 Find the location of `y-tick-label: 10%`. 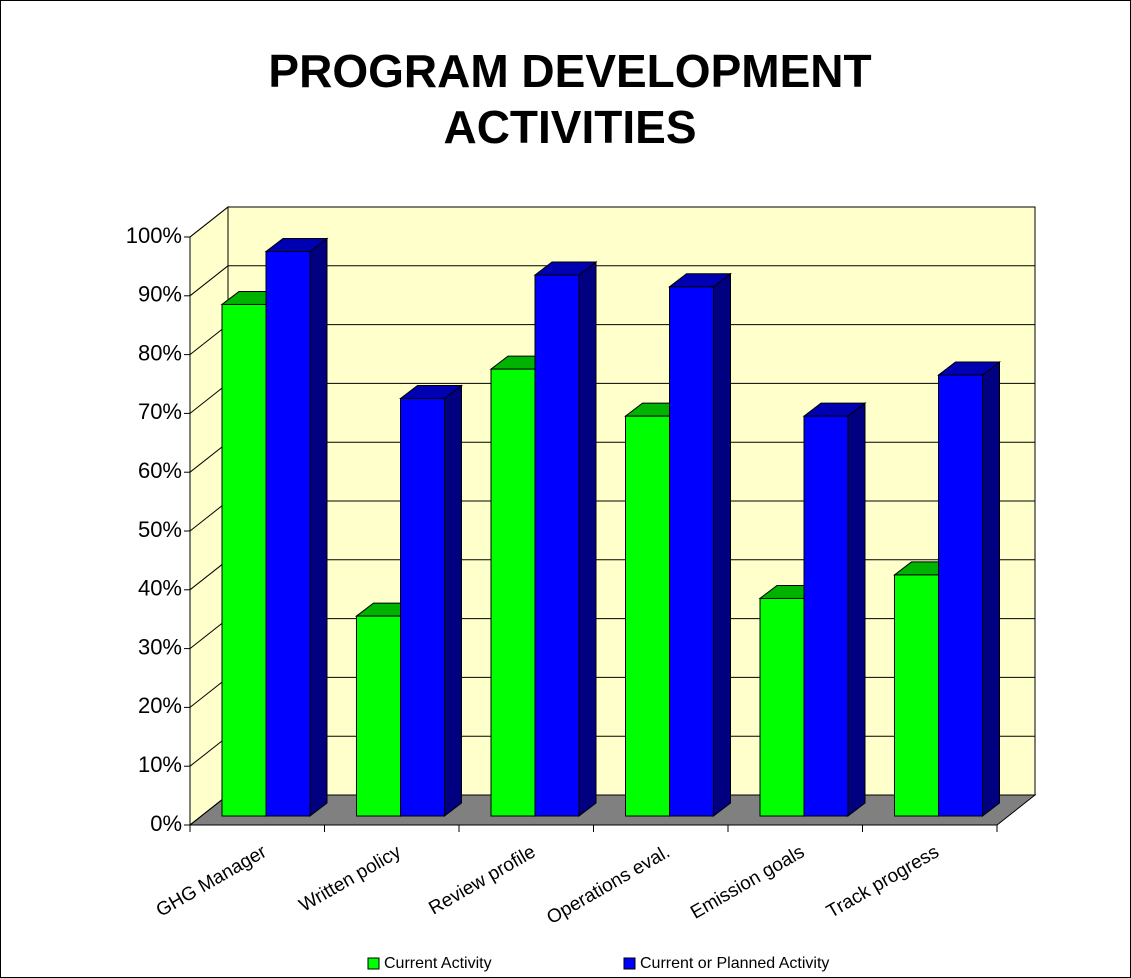

y-tick-label: 10% is located at coordinates (160, 764).